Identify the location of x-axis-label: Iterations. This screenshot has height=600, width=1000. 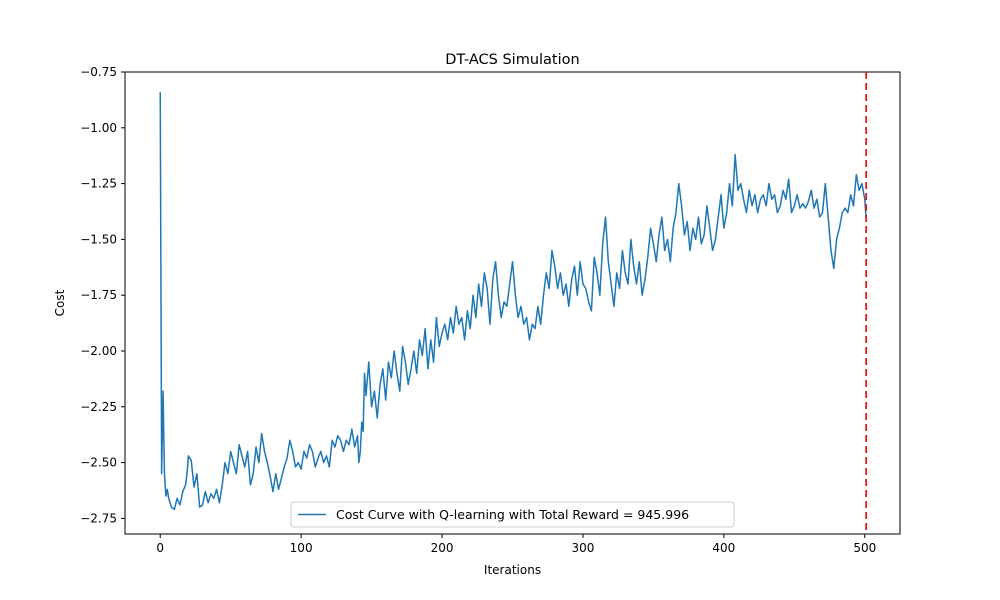
(512, 570).